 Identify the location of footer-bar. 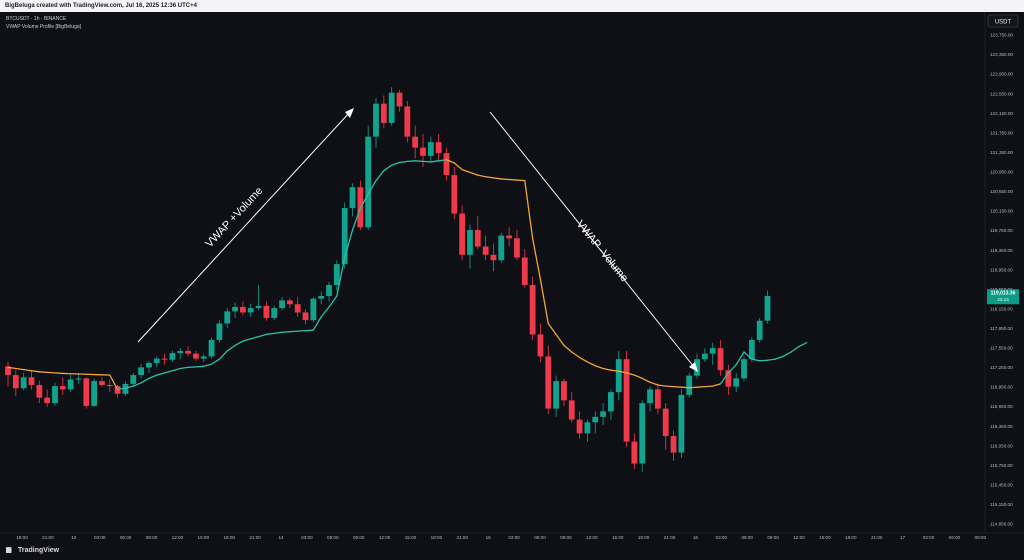
(512, 552).